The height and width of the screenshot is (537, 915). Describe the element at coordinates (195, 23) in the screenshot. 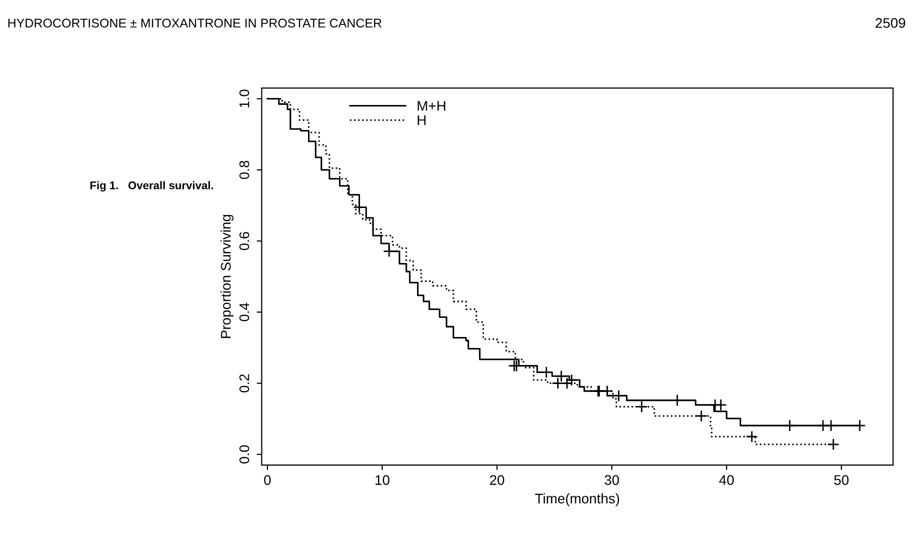

I see `chart-title: HYDROCORTISONE ± MITOXANTRONE IN PROSTATE CANCER` at that location.